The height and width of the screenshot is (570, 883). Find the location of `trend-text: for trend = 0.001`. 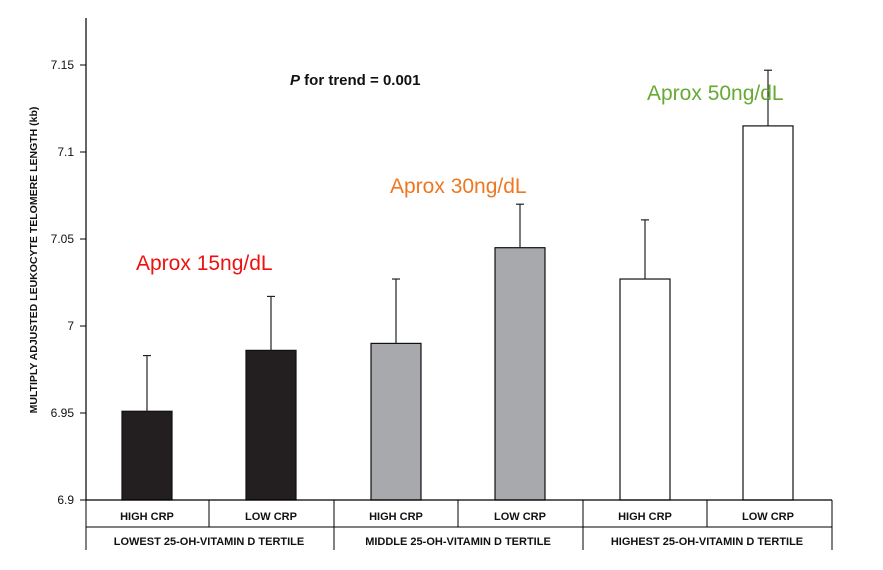

trend-text: for trend = 0.001 is located at coordinates (360, 80).